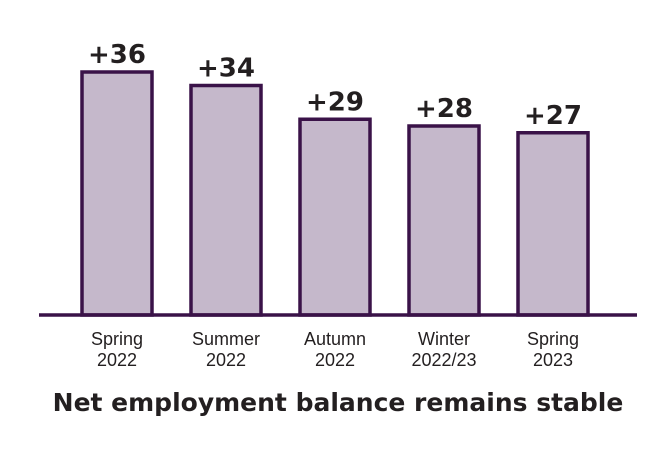 Image resolution: width=670 pixels, height=451 pixels. Describe the element at coordinates (443, 360) in the screenshot. I see `tick-label-3-line-1: 2022/23` at that location.